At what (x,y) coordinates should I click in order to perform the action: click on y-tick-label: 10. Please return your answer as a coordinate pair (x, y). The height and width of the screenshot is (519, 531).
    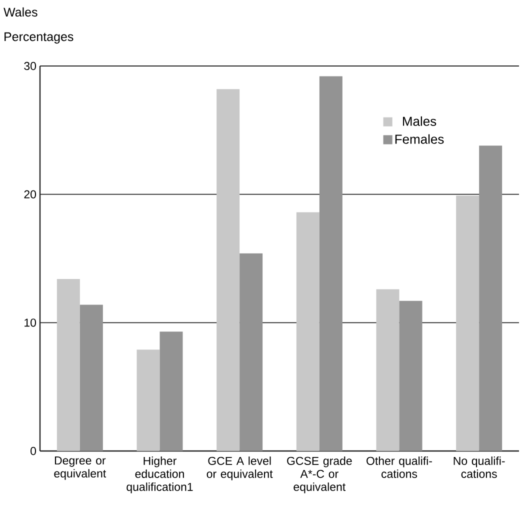
    Looking at the image, I should click on (30, 322).